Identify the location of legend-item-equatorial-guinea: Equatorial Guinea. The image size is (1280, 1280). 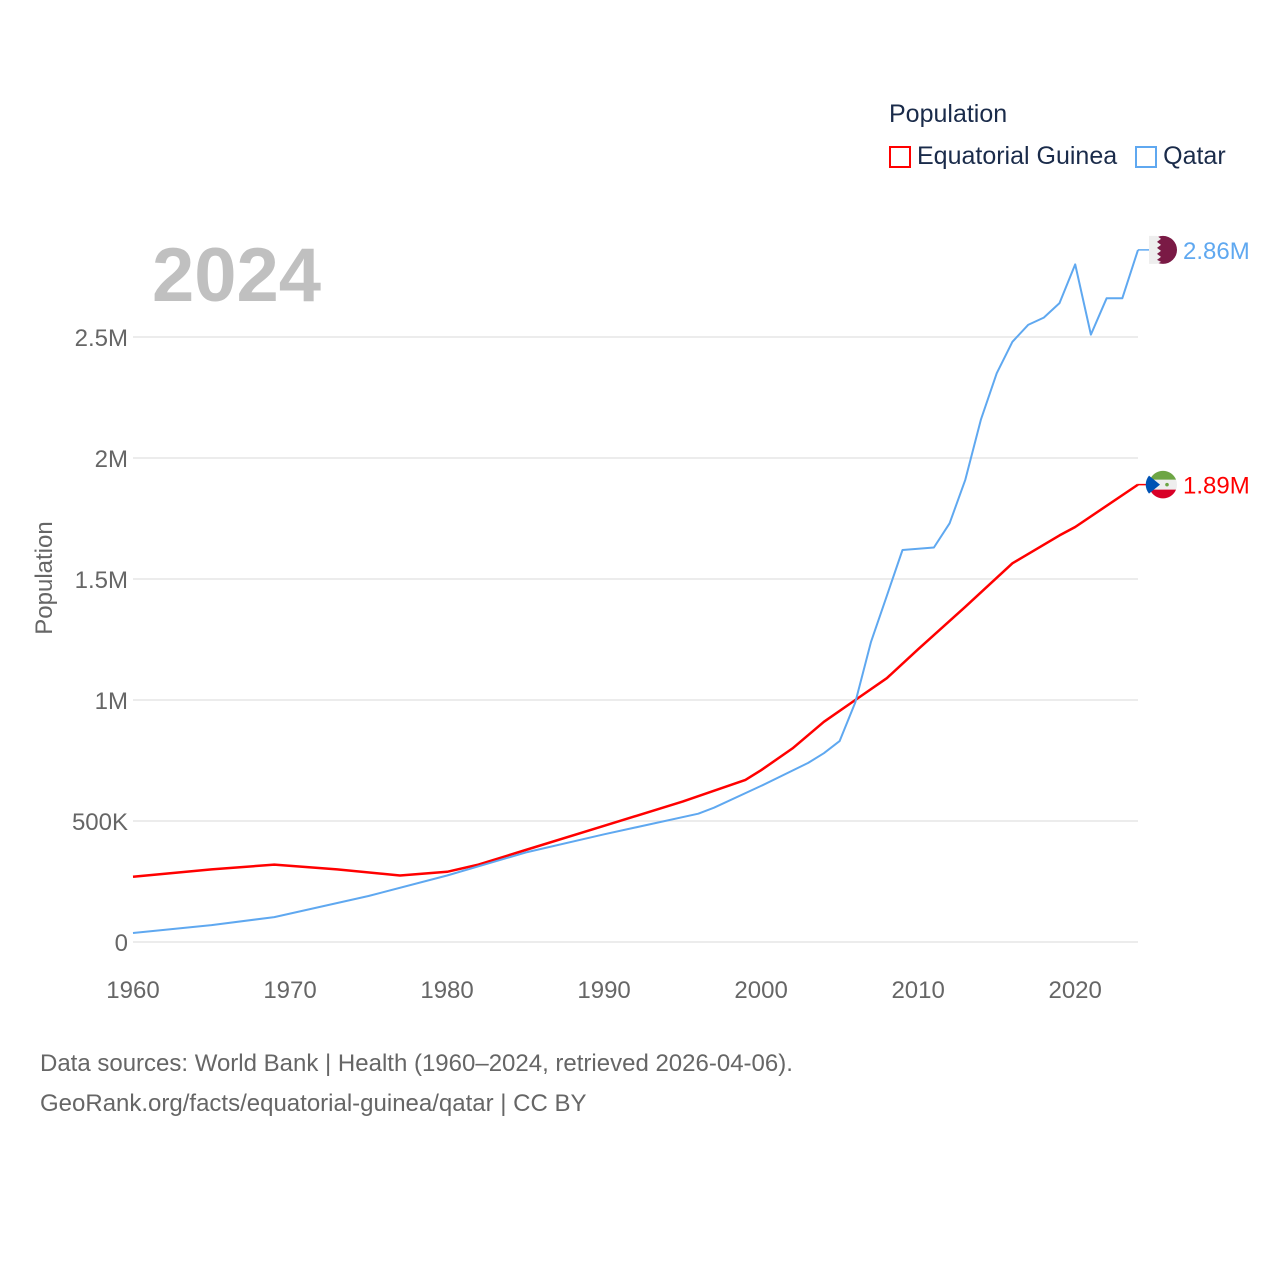
(1003, 156).